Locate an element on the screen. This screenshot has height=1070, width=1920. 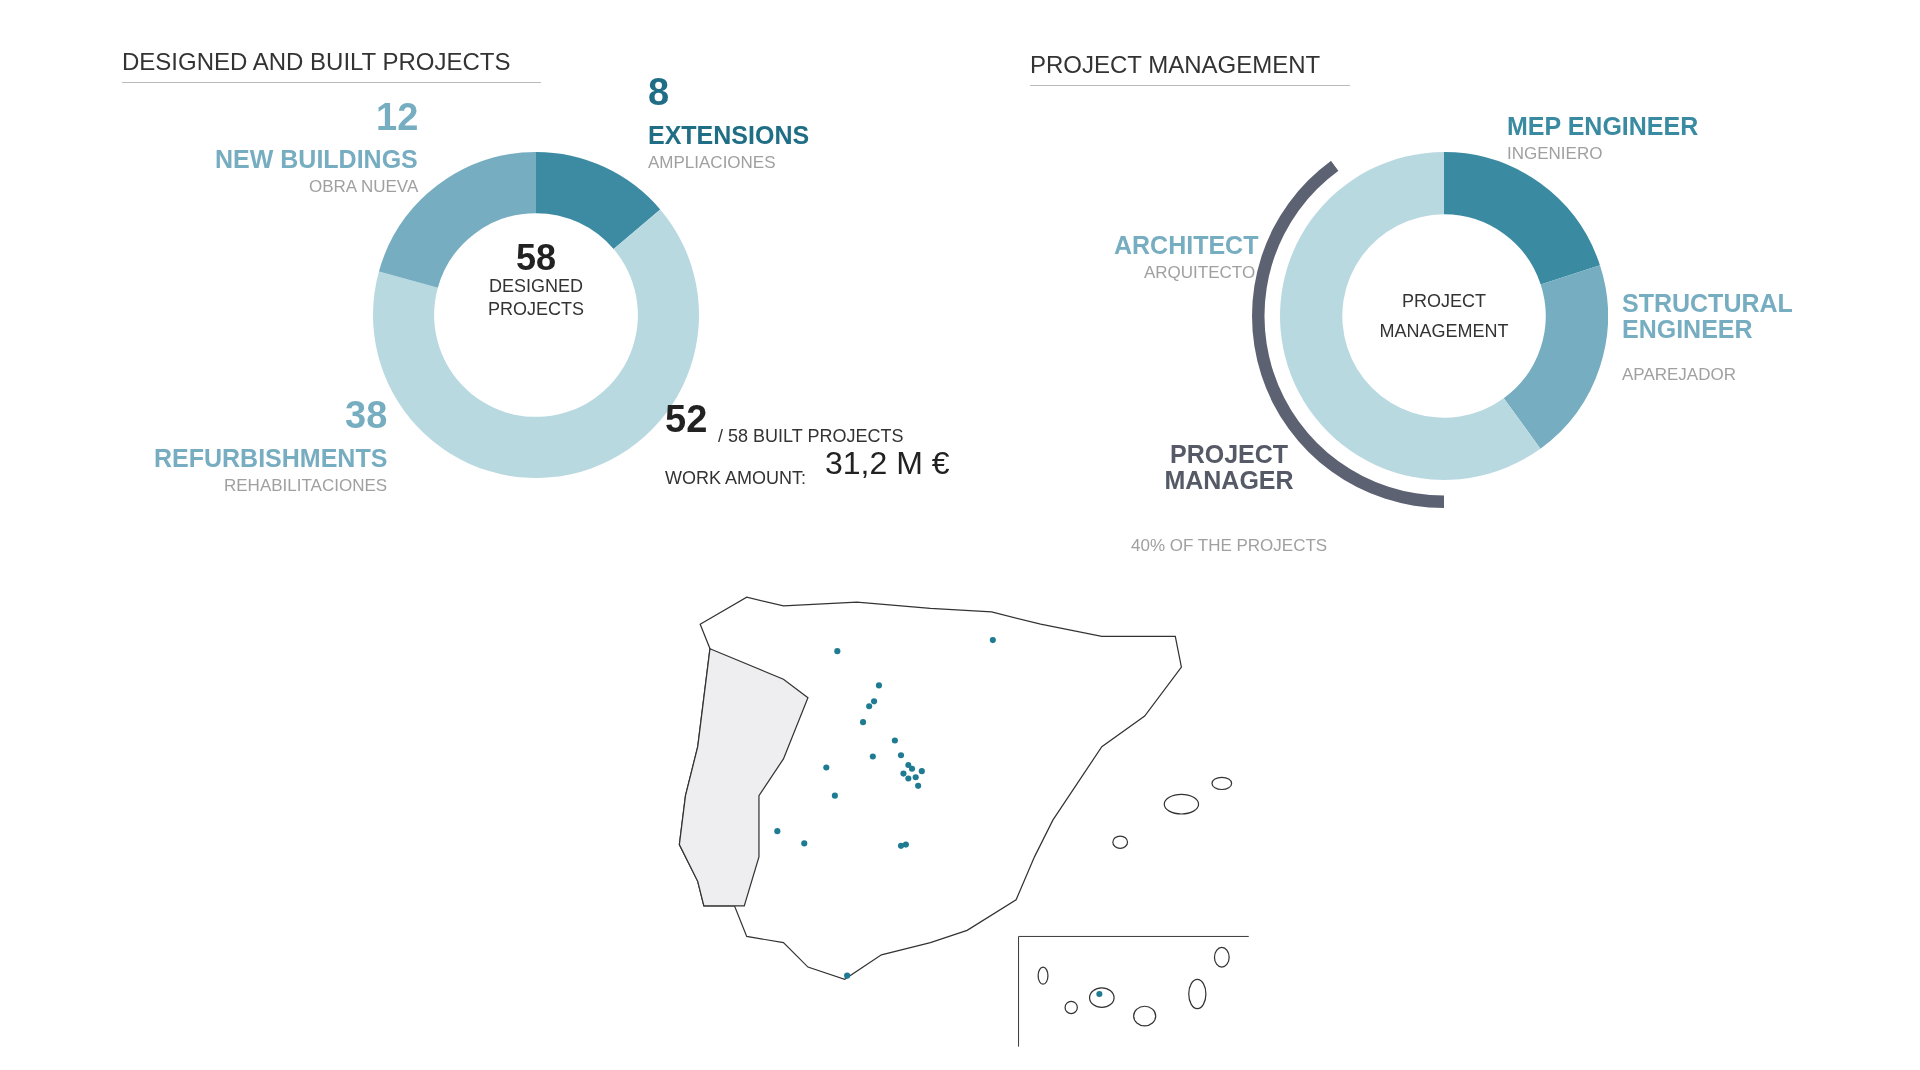
data-label: 12 is located at coordinates (397, 117).